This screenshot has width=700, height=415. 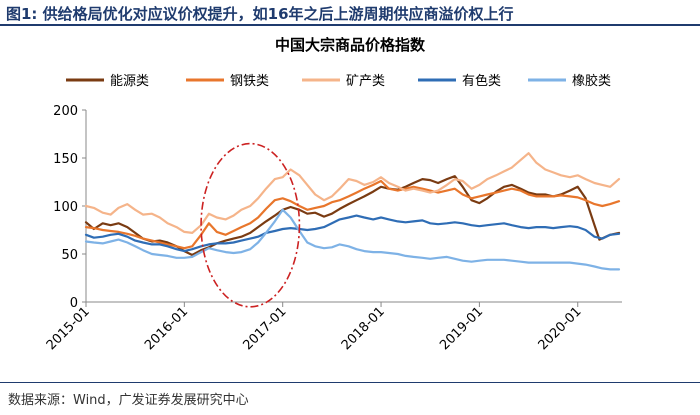 I want to click on highlight-ellipse, so click(x=250, y=225).